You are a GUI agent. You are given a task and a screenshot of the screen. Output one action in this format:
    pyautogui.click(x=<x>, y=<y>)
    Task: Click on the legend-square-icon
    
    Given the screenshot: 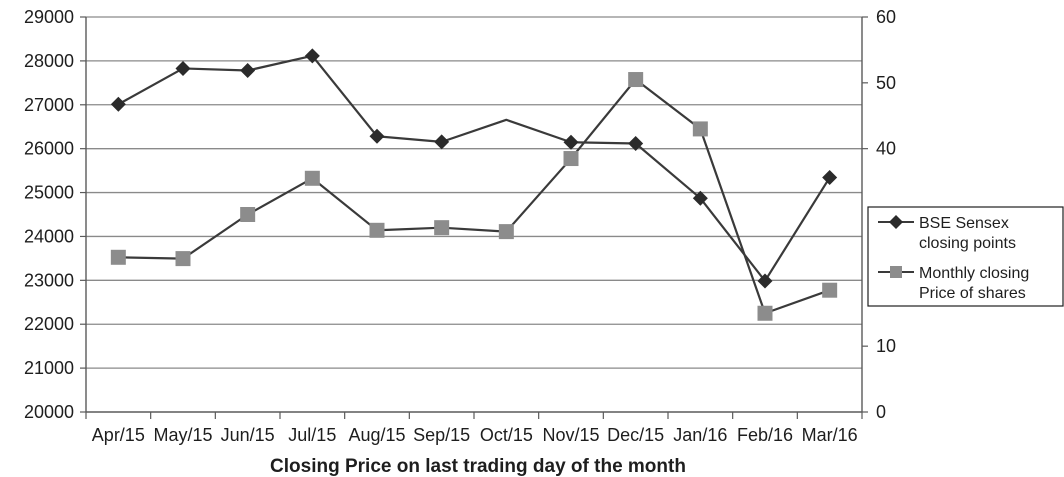 What is the action you would take?
    pyautogui.click(x=896, y=272)
    